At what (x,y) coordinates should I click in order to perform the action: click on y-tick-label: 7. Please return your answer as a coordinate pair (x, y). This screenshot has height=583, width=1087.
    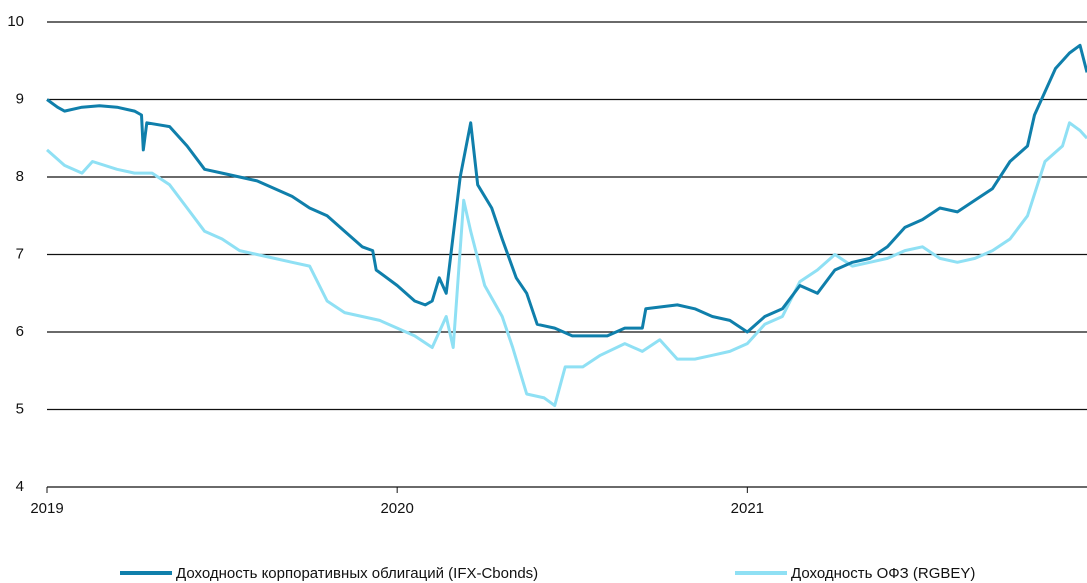
    Looking at the image, I should click on (20, 253).